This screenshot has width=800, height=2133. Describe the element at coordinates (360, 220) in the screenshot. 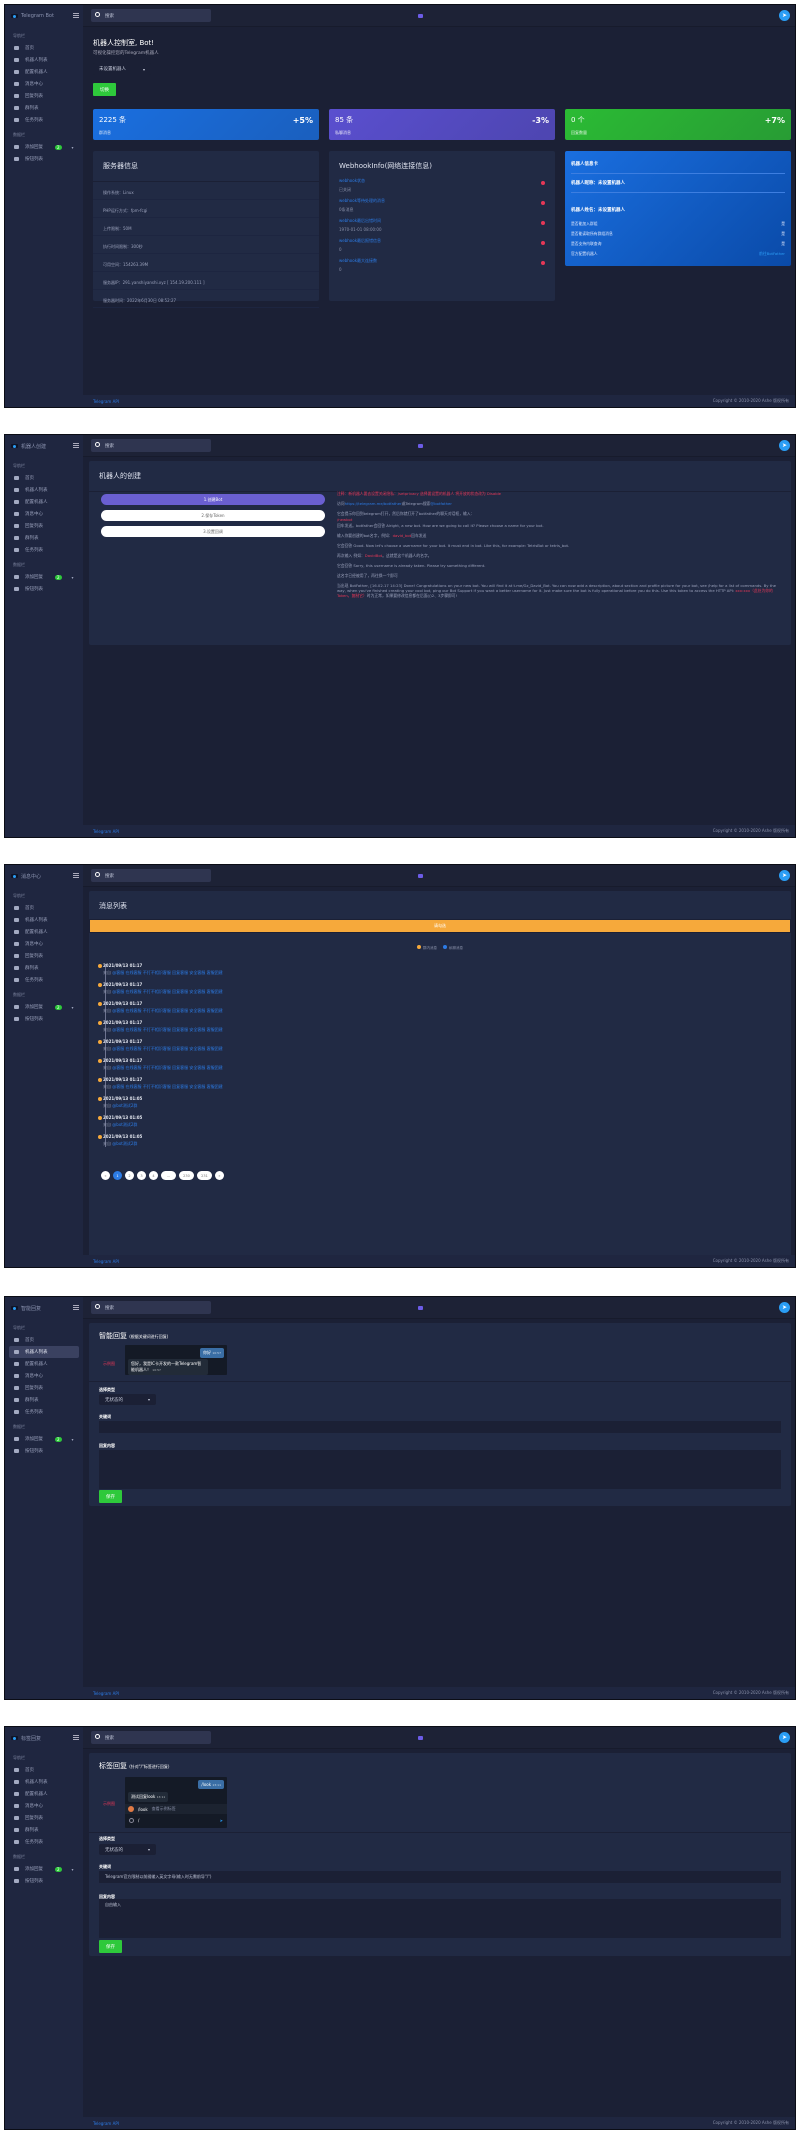

I see `webhook-key: webhook最后出错时间` at that location.